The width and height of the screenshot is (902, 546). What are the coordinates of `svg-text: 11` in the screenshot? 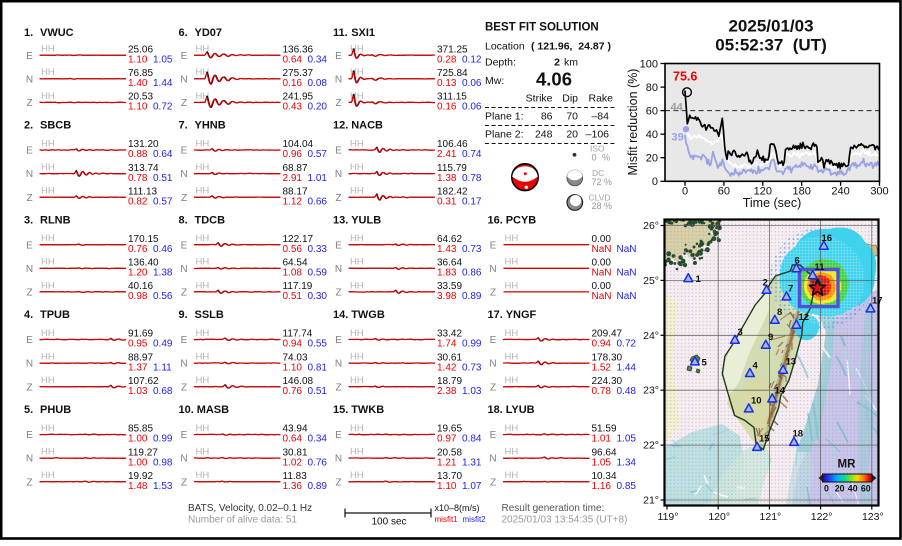 It's located at (820, 267).